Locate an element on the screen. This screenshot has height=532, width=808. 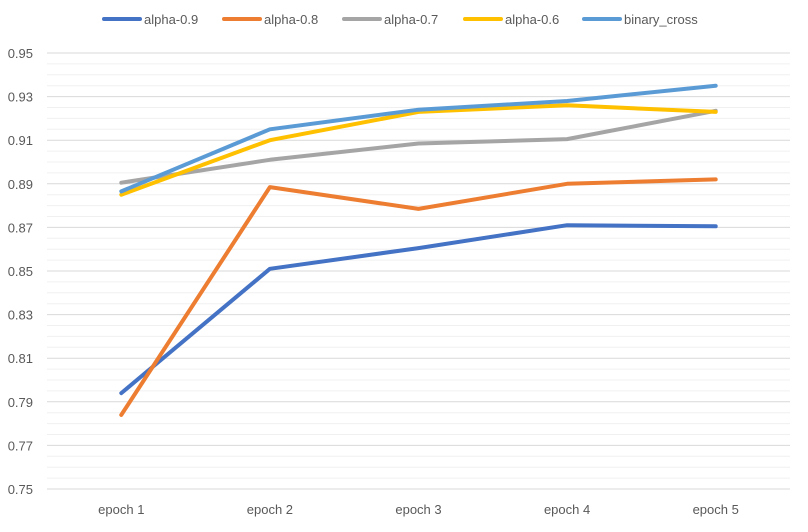
x-axis: epoch 1 epoch 2 epoch 3 epoch 4 epoch 5 is located at coordinates (418, 502).